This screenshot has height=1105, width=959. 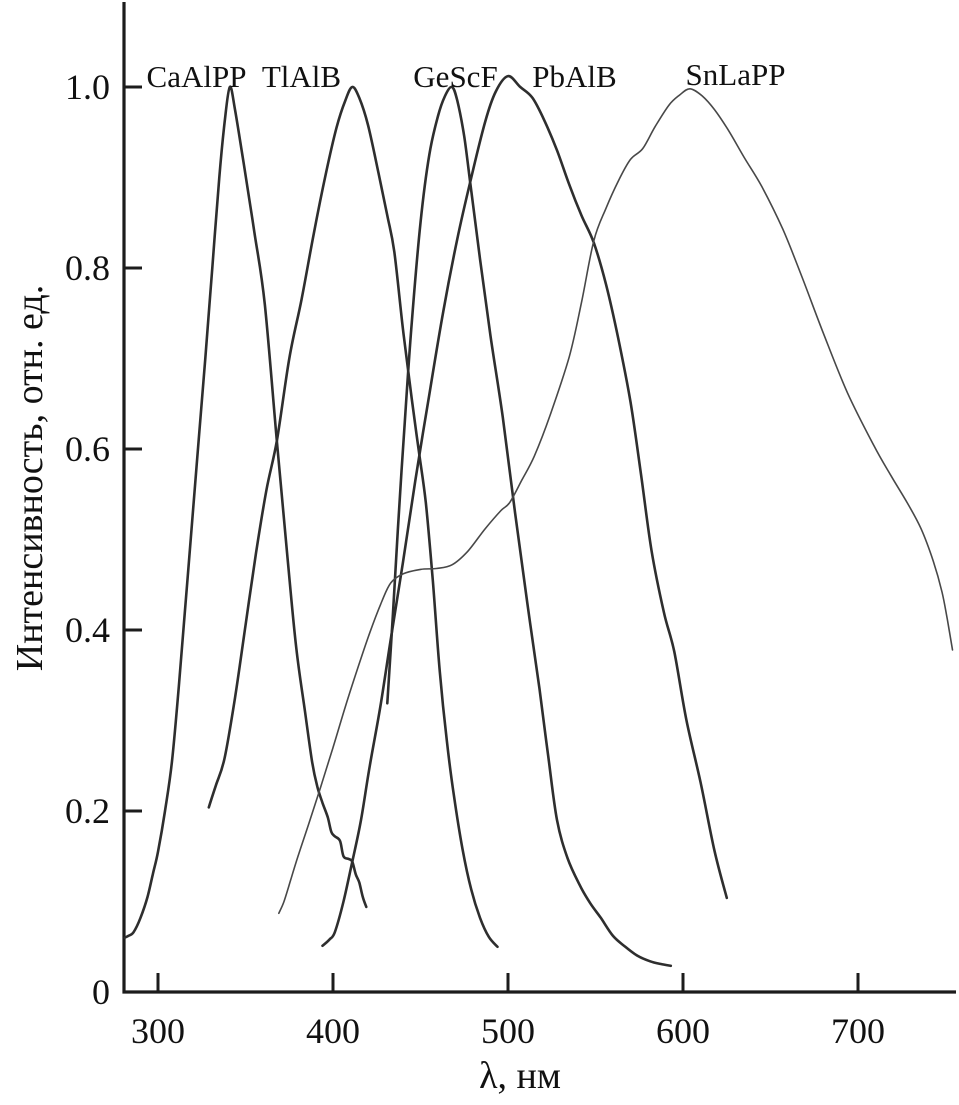 What do you see at coordinates (508, 1031) in the screenshot?
I see `x-tick-label: 500` at bounding box center [508, 1031].